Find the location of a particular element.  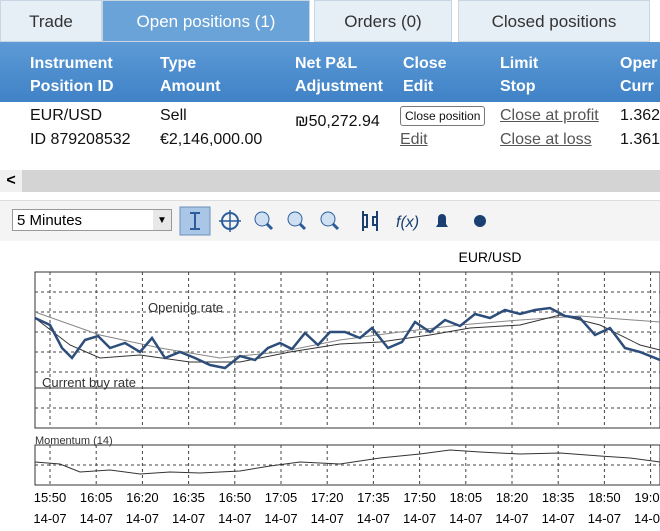

x-tick-label: 19:05 is located at coordinates (647, 497).